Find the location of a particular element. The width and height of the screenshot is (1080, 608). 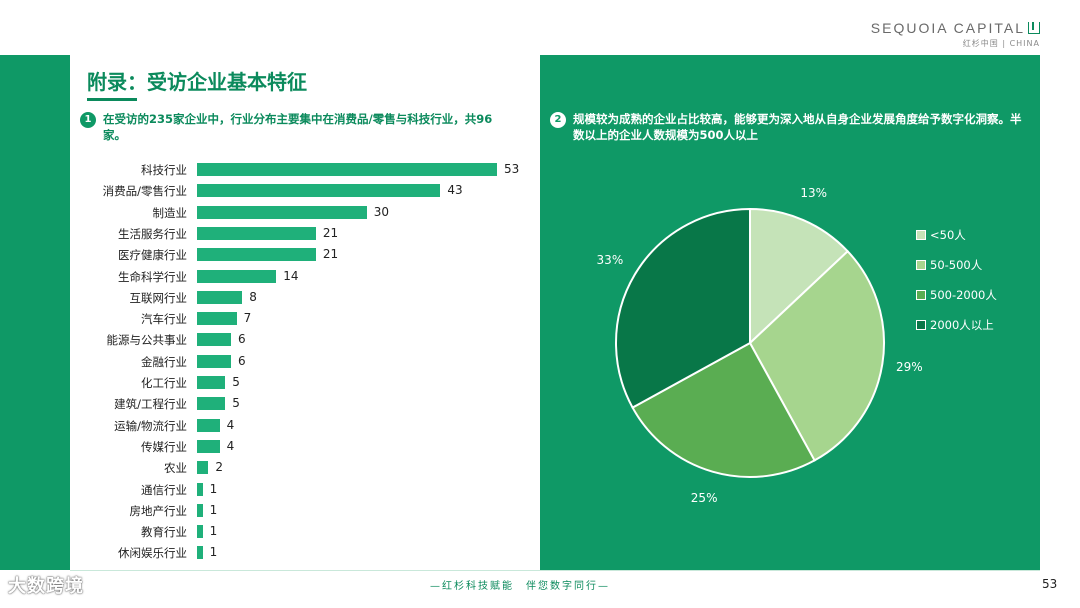

bar-label: 运输/物流行业 is located at coordinates (150, 425).